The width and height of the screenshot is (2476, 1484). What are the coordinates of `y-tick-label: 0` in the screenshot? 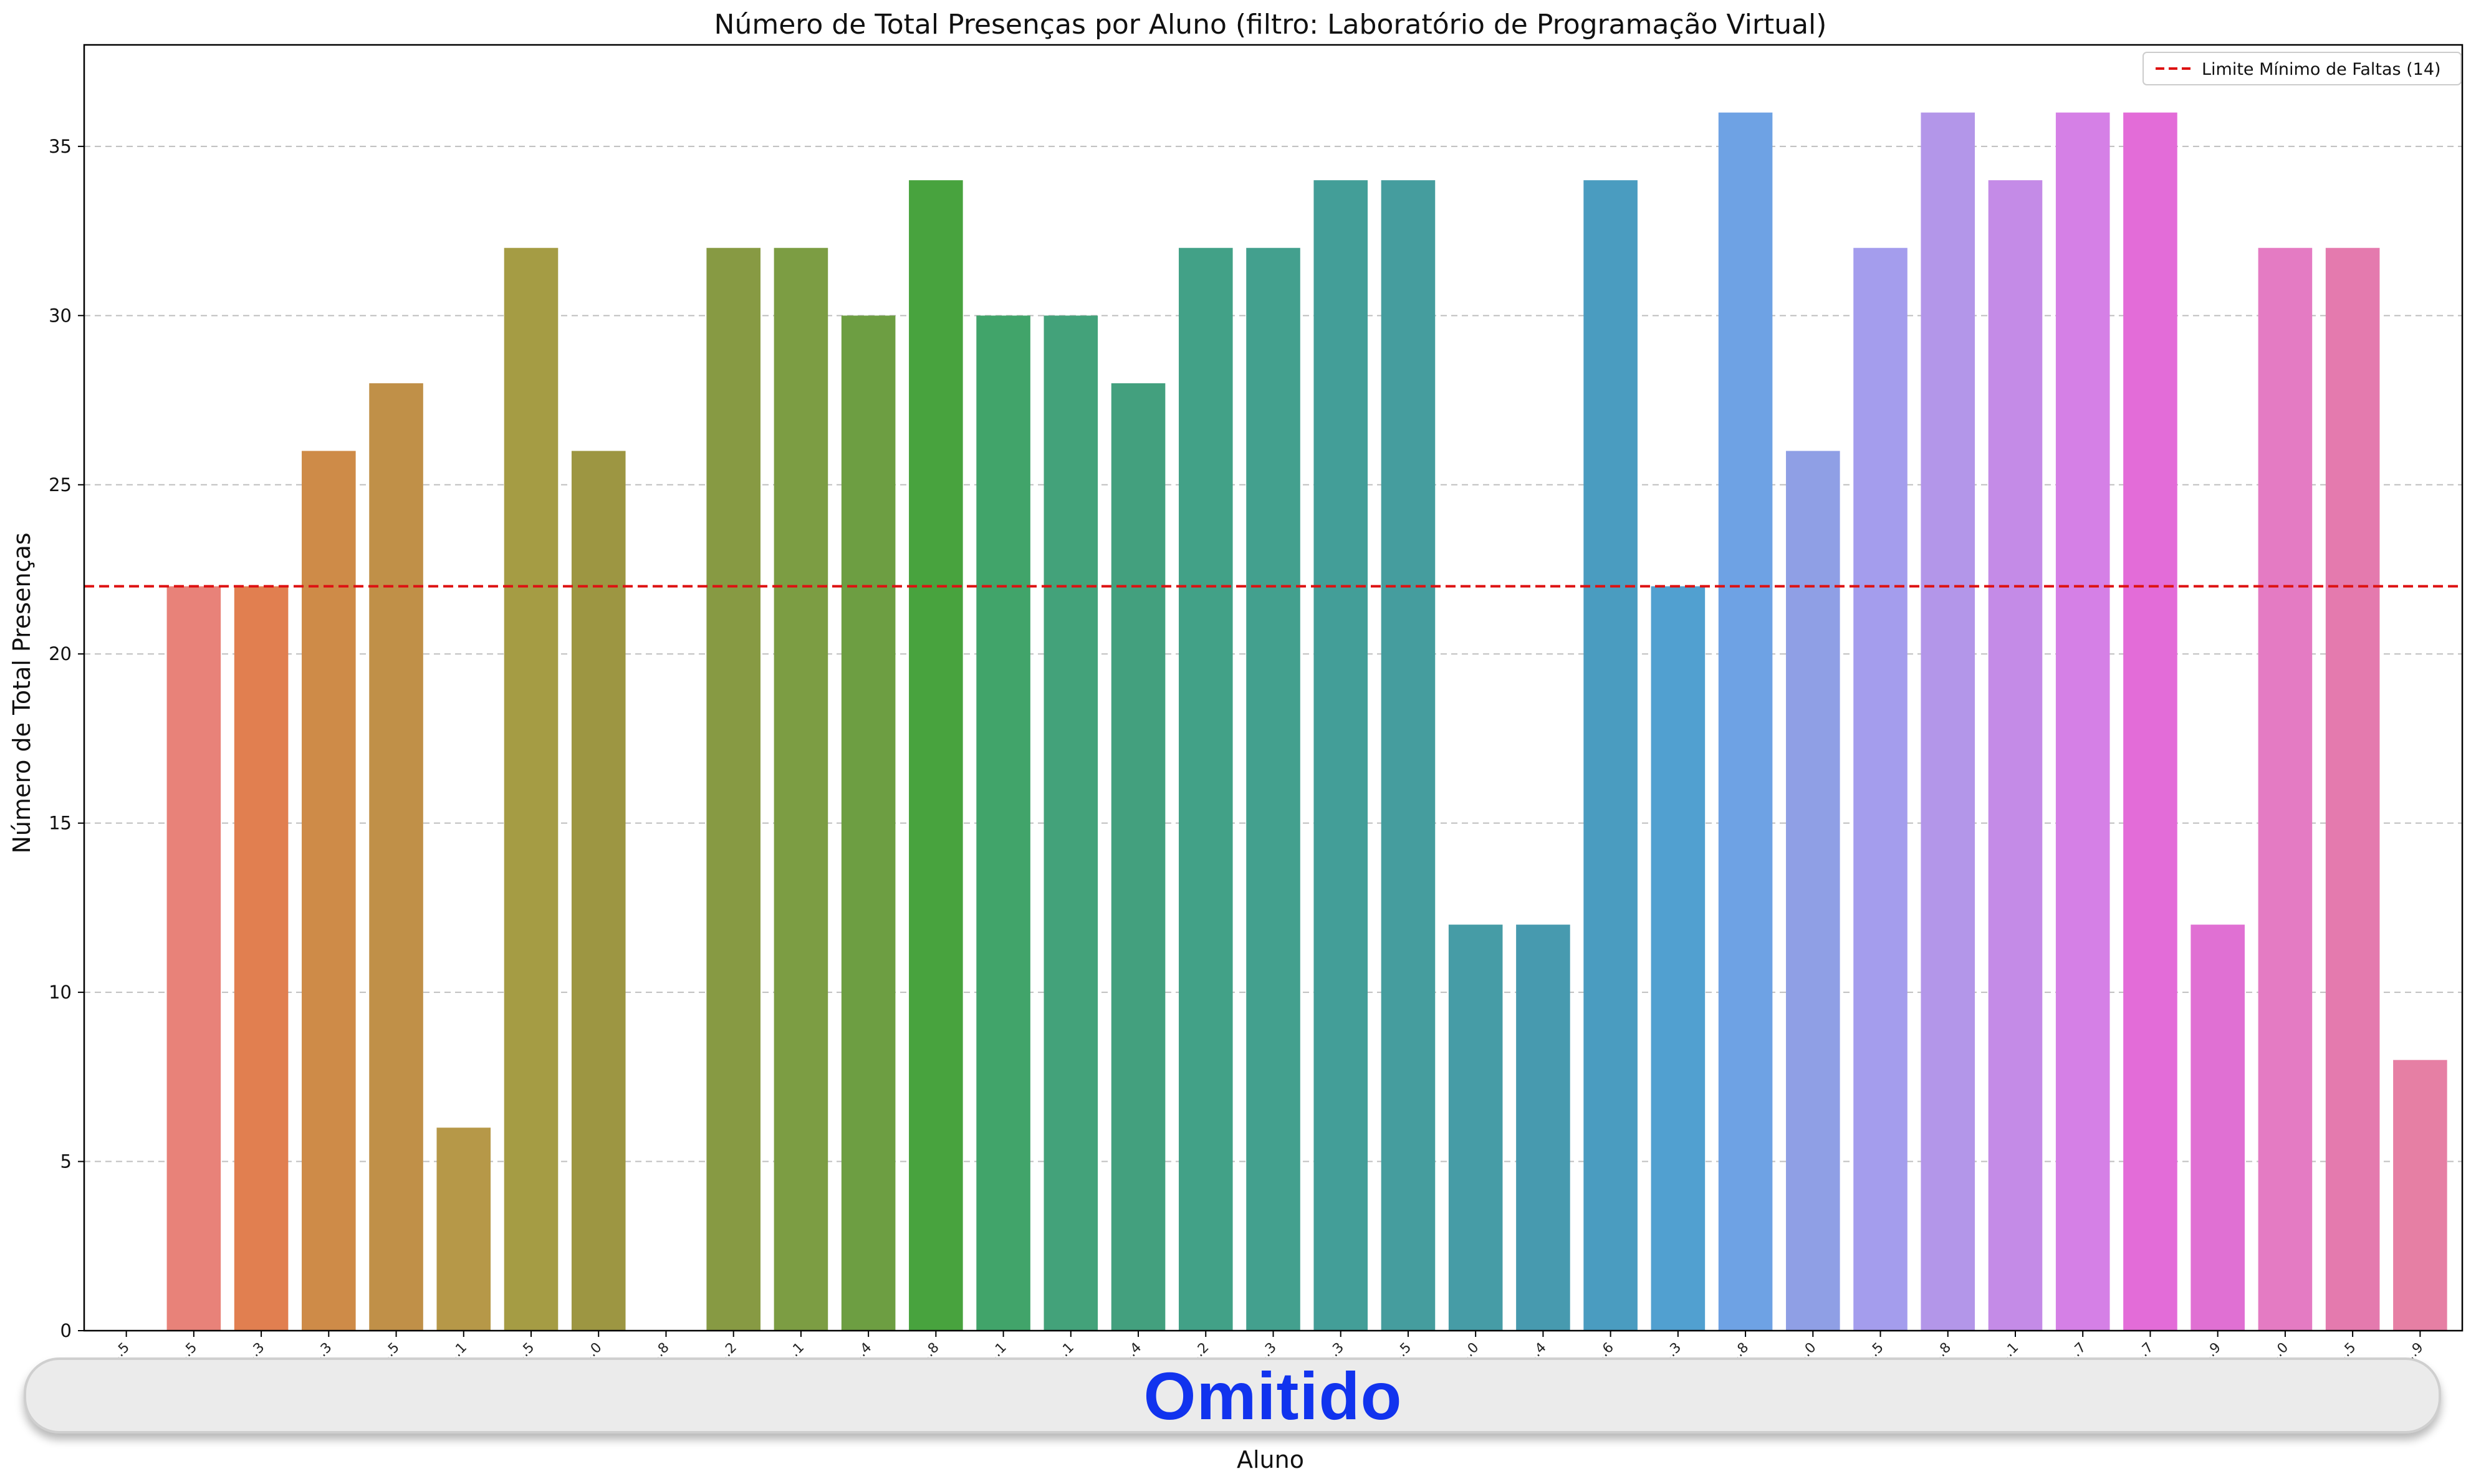 It's located at (66, 1330).